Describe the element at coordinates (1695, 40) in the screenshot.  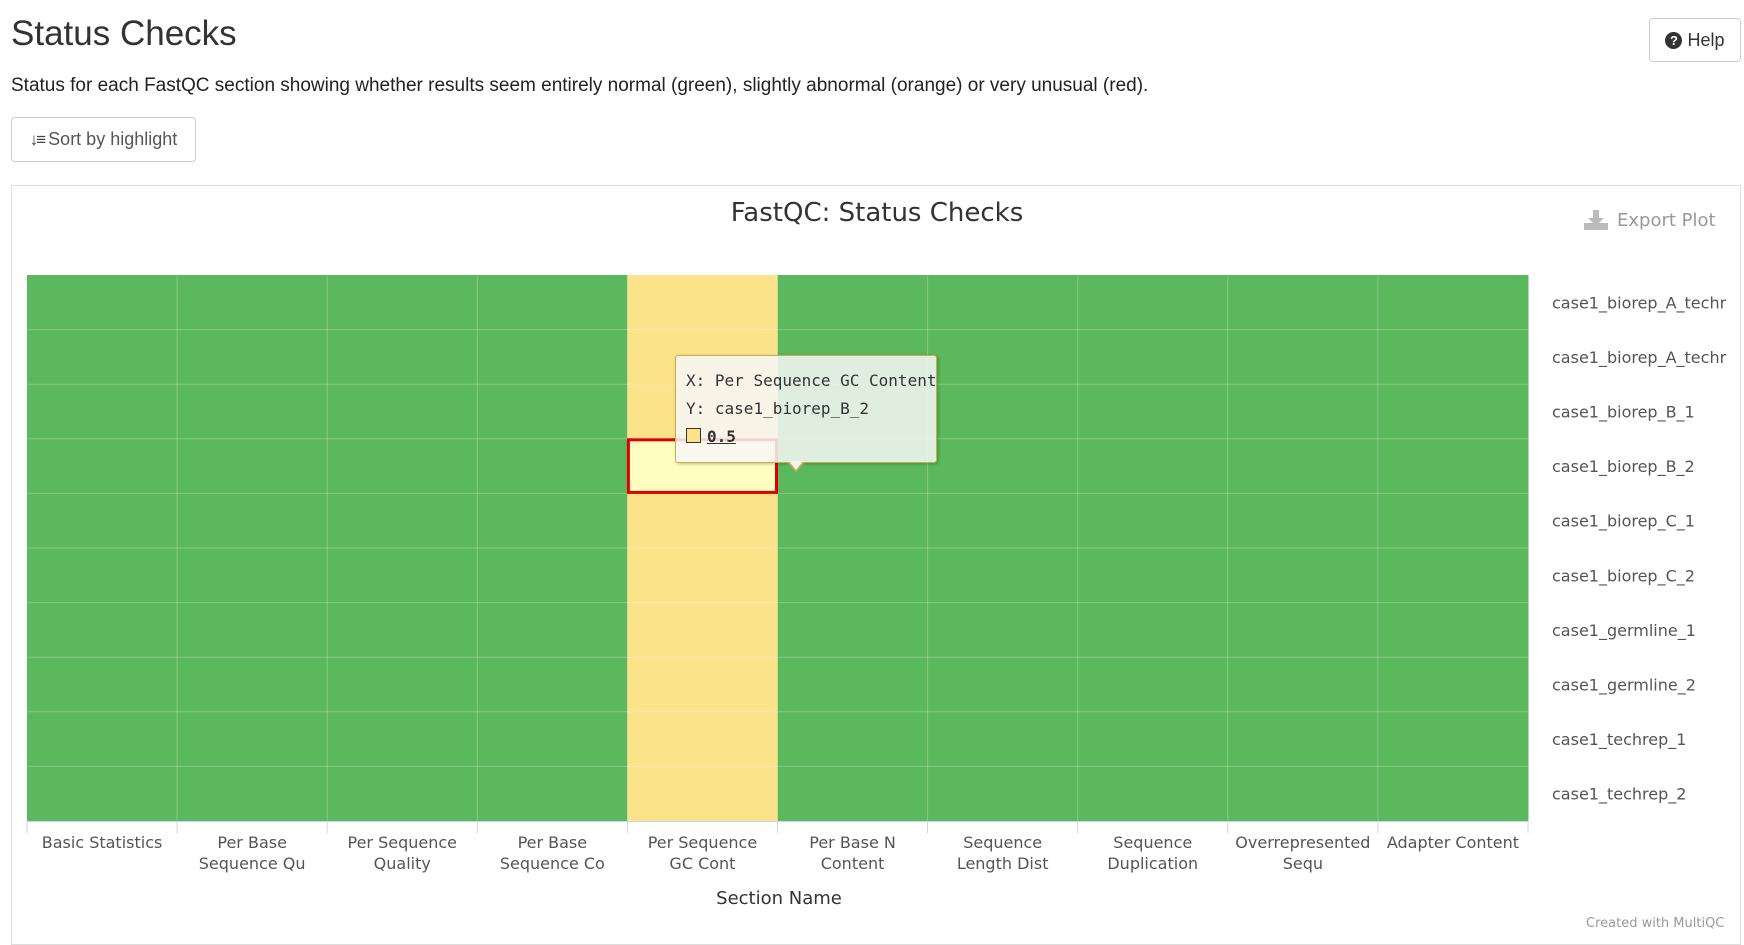
I see `help-button: ? Help` at that location.